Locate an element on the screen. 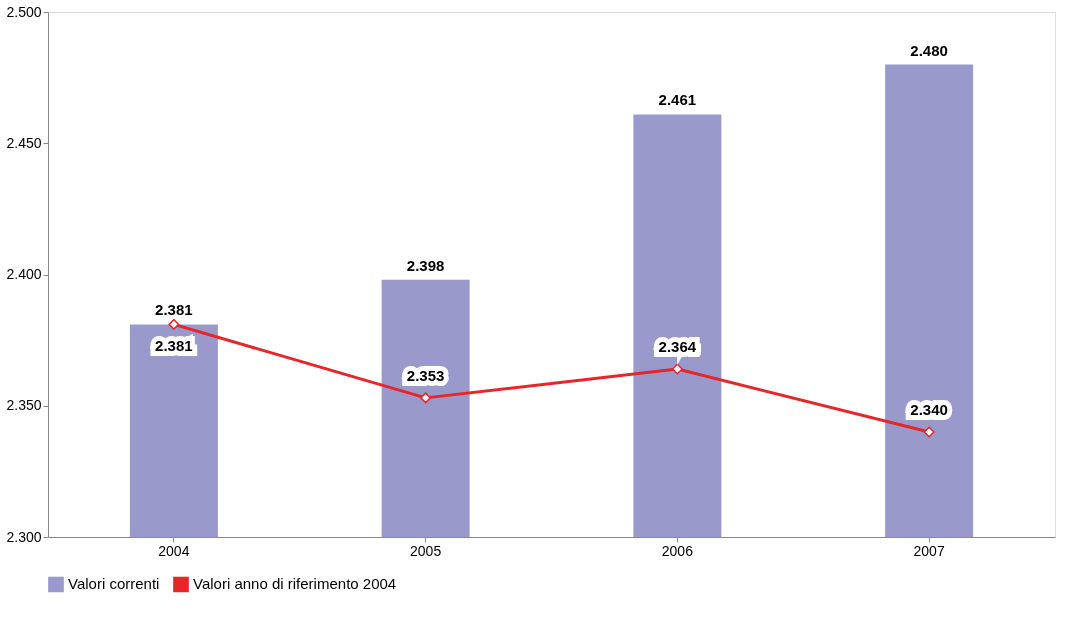  x-tick-label: 2005 is located at coordinates (426, 550).